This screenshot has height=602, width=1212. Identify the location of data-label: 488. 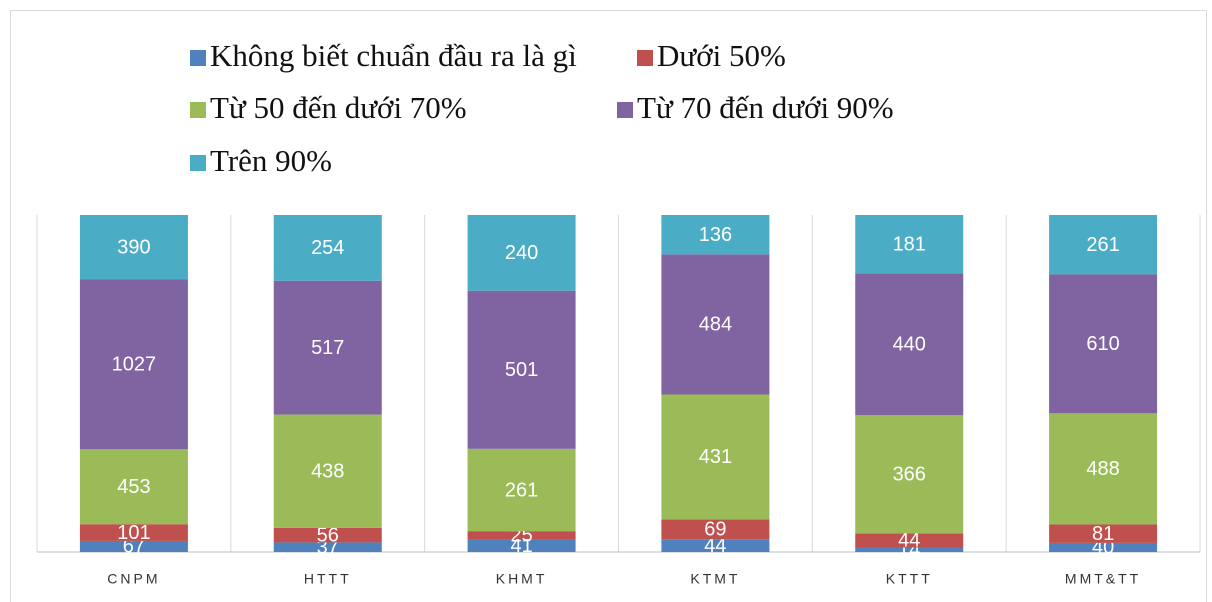
(1102, 469).